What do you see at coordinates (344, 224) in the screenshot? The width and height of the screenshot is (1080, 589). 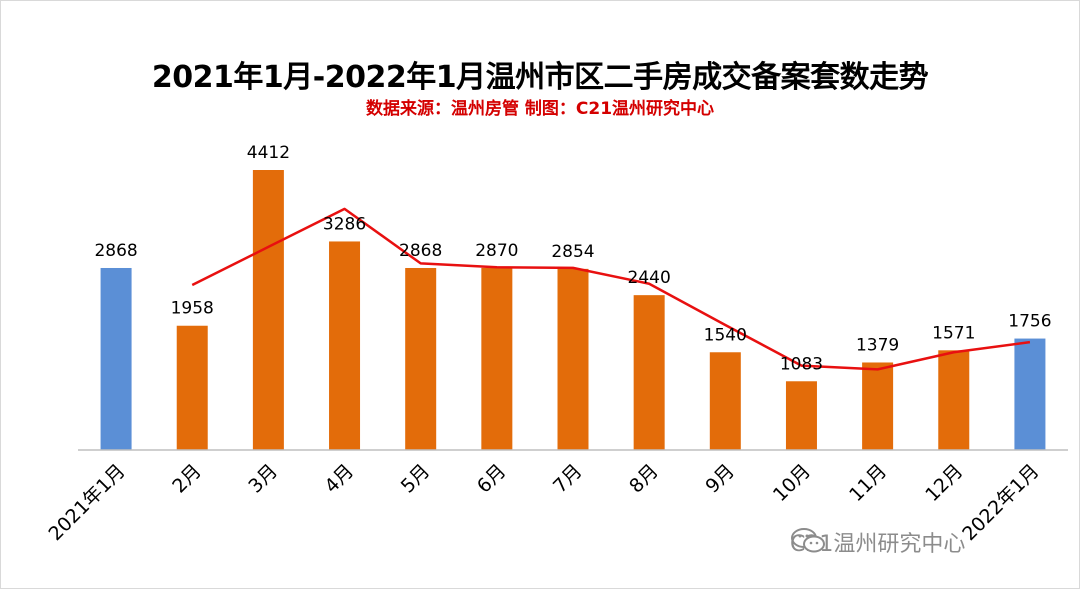 I see `data-label: 3286` at bounding box center [344, 224].